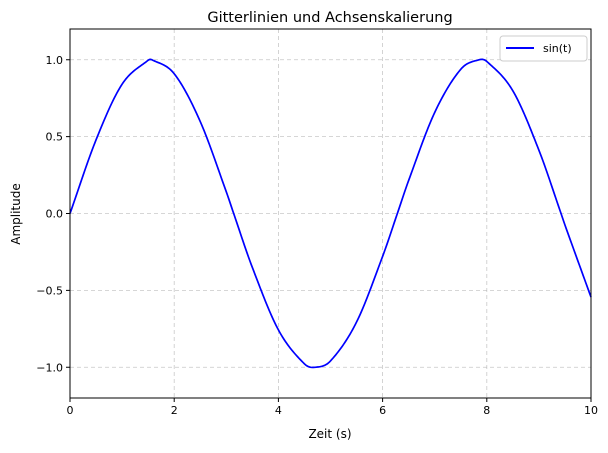  What do you see at coordinates (16, 214) in the screenshot?
I see `y-axis-label: Amplitude` at bounding box center [16, 214].